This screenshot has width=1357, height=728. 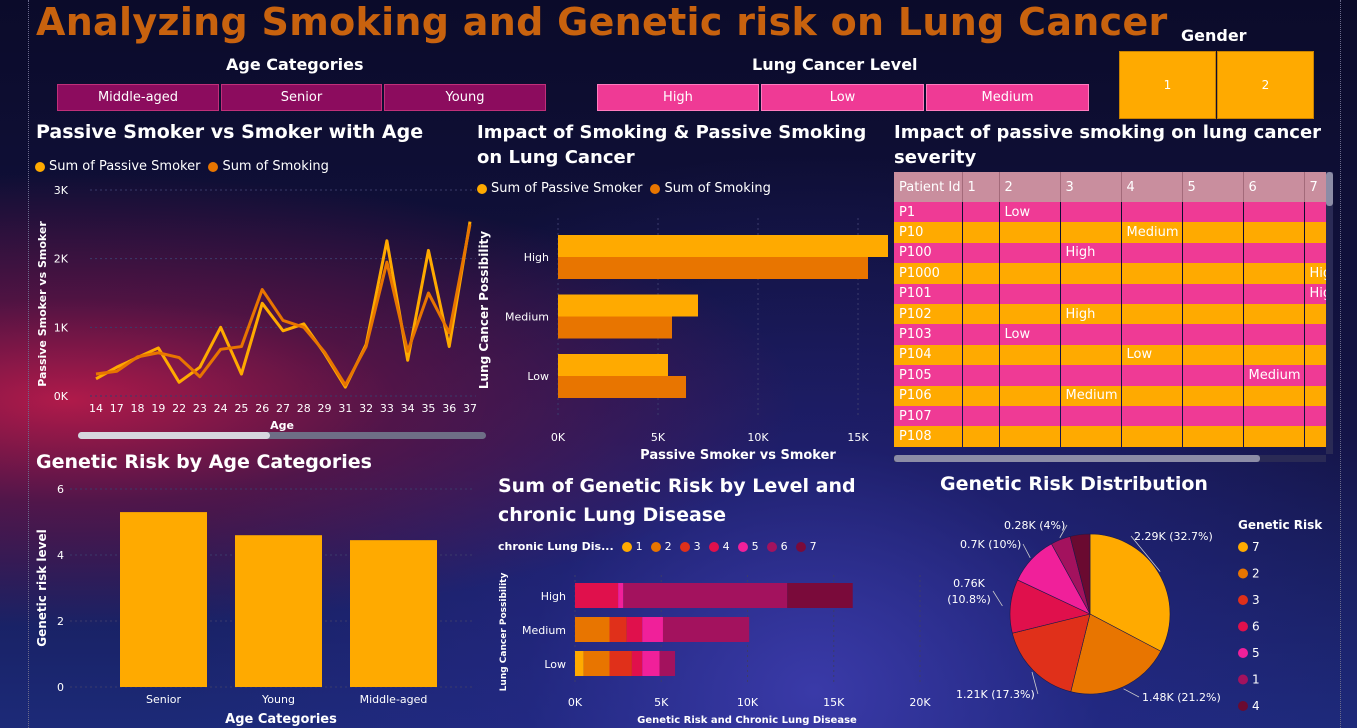 What do you see at coordinates (713, 546) in the screenshot?
I see `stacked-legend-dot` at bounding box center [713, 546].